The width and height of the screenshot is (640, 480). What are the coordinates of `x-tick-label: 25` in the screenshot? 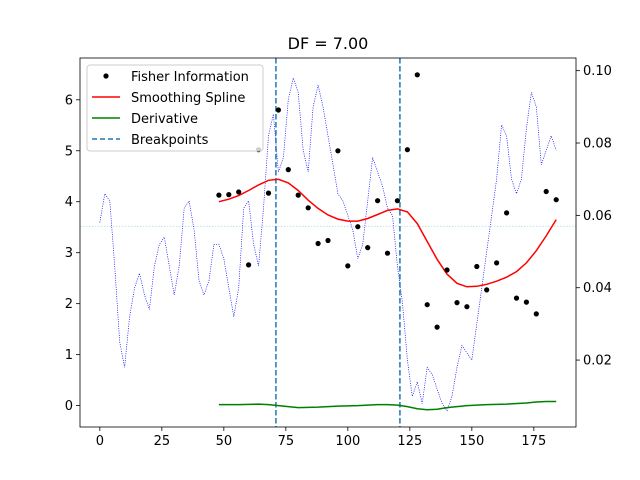 It's located at (162, 441).